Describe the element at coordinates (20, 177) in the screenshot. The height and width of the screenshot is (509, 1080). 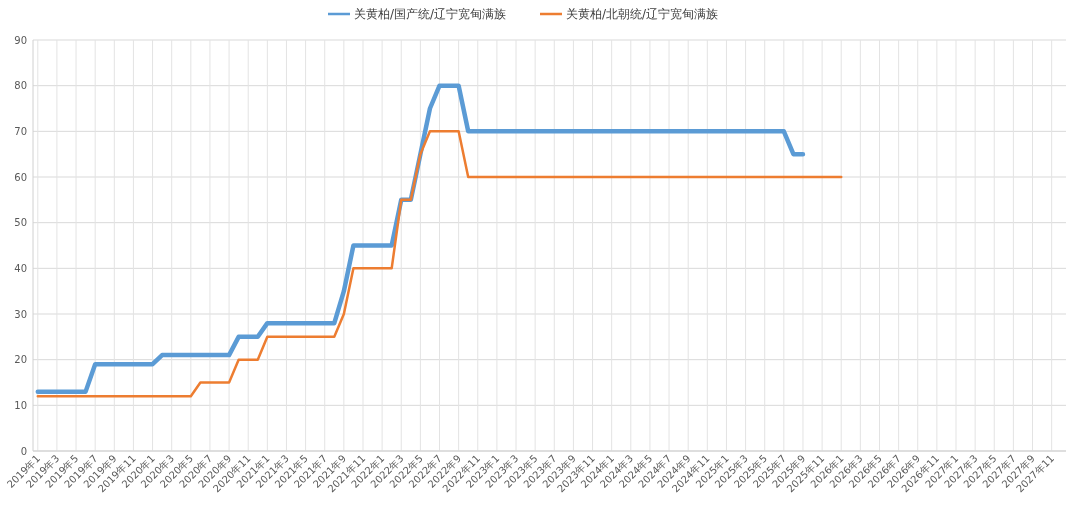
I see `y-tick-label: 60` at that location.